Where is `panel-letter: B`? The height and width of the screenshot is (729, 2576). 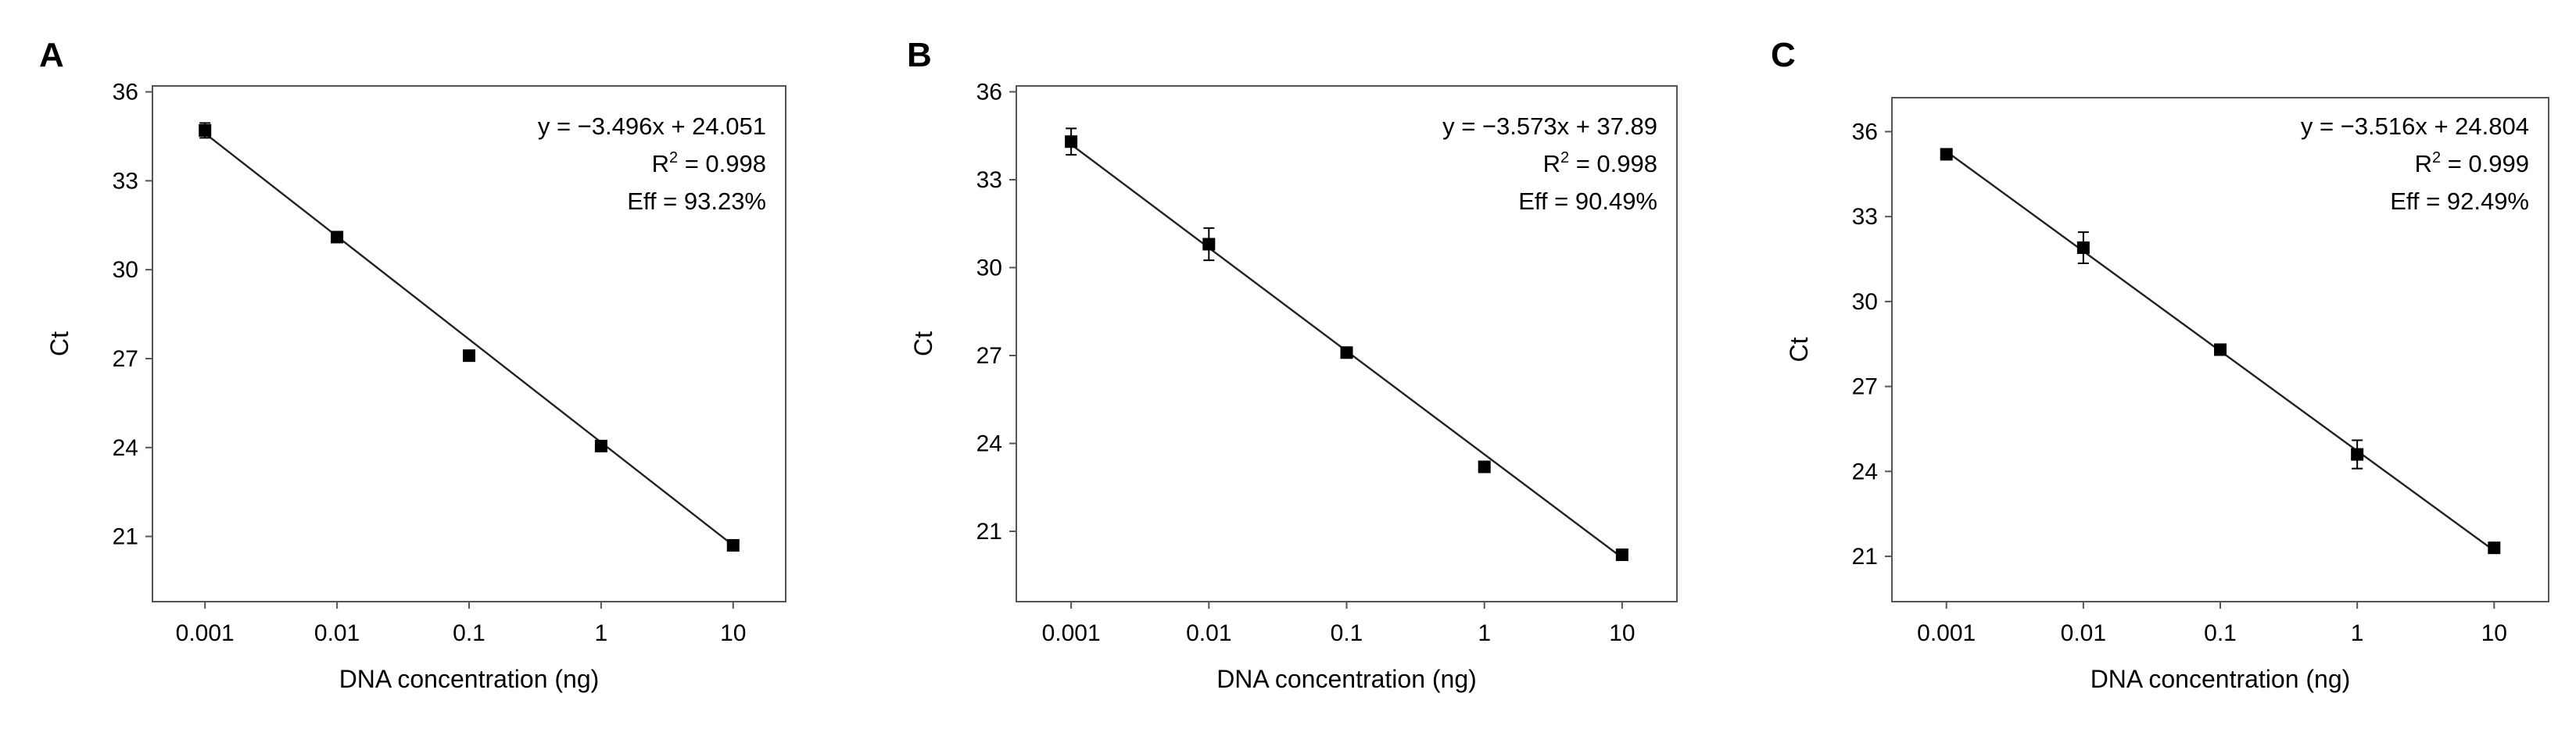 panel-letter: B is located at coordinates (919, 55).